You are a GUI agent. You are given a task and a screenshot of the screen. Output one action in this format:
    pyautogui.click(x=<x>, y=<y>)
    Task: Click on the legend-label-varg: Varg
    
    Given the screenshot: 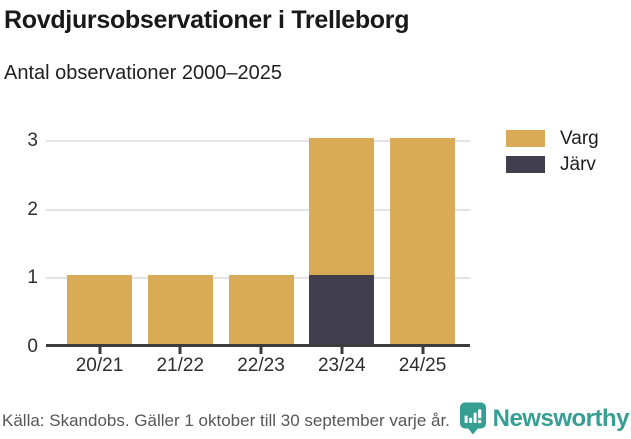 What is the action you would take?
    pyautogui.click(x=579, y=138)
    